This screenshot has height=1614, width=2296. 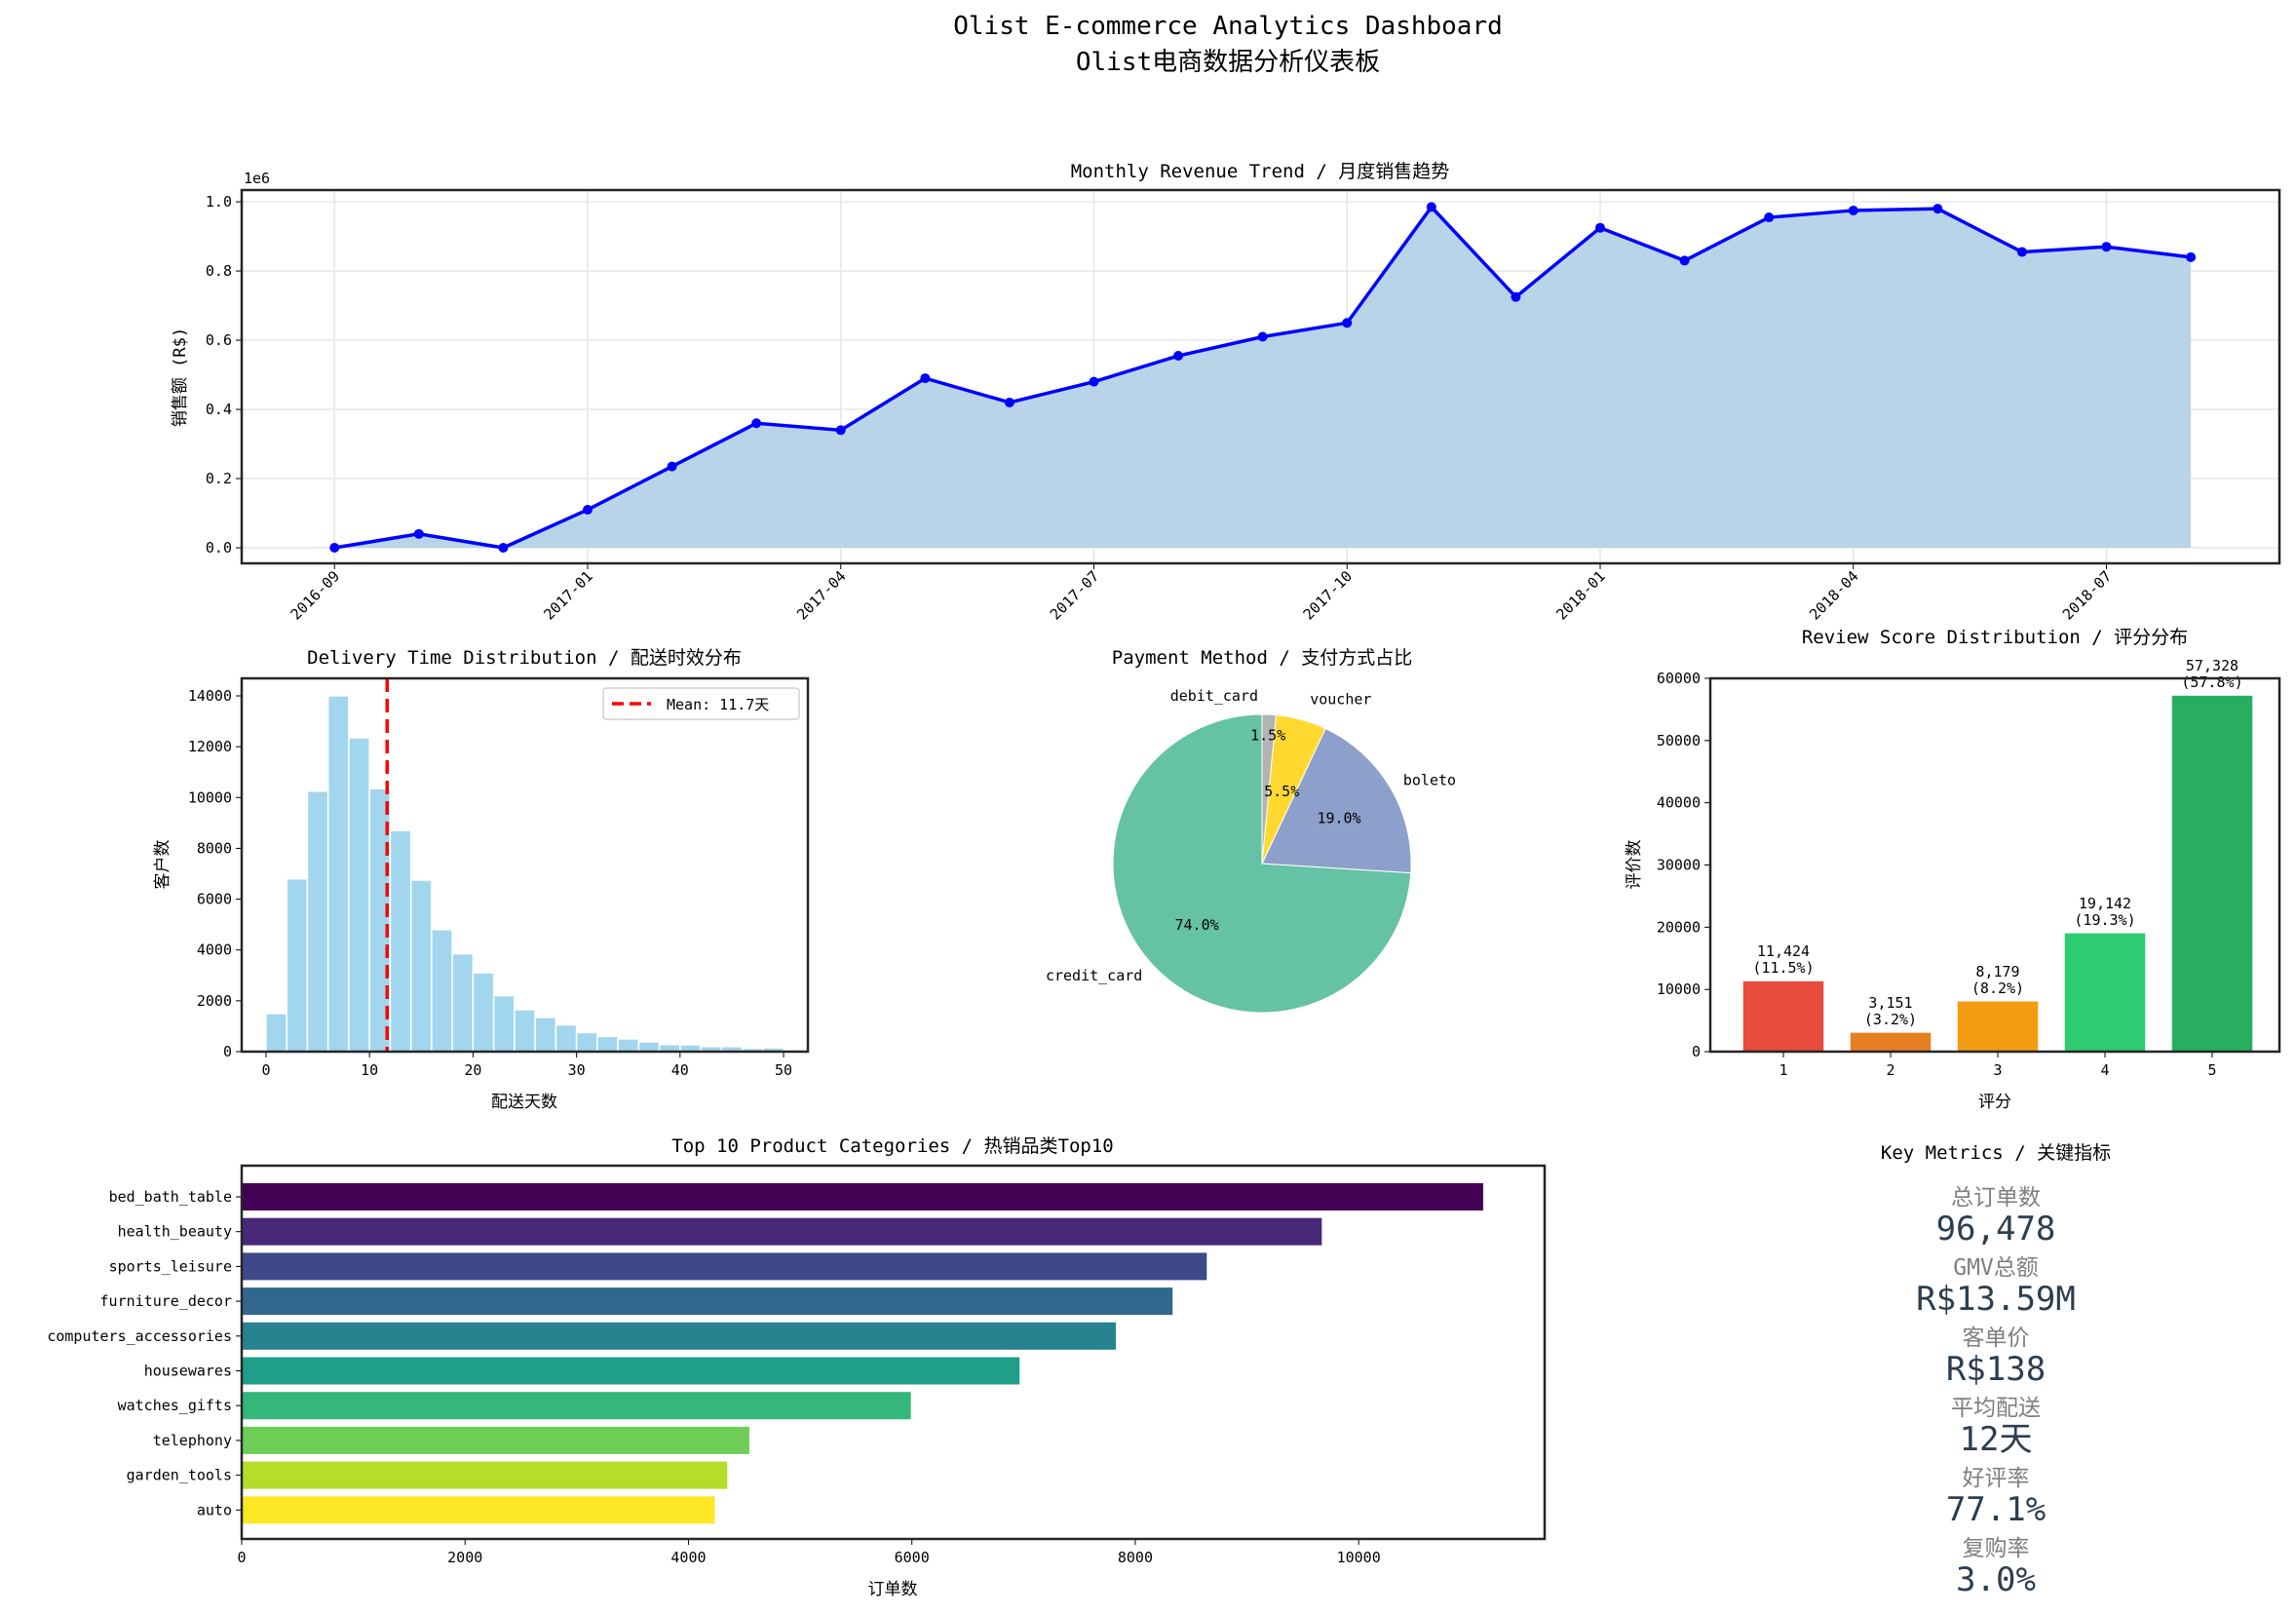 I want to click on x-tick-label: 2018-07, so click(x=2087, y=595).